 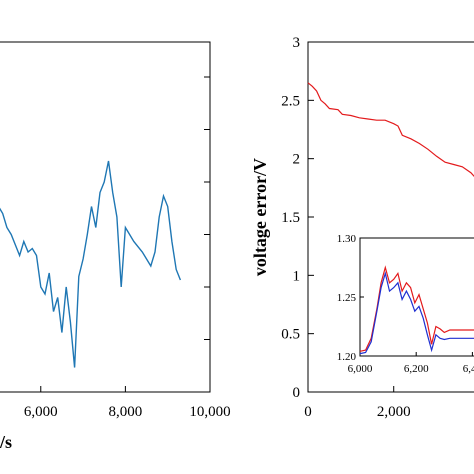 I want to click on inset-x-tick-label: 6,40, so click(x=468, y=369).